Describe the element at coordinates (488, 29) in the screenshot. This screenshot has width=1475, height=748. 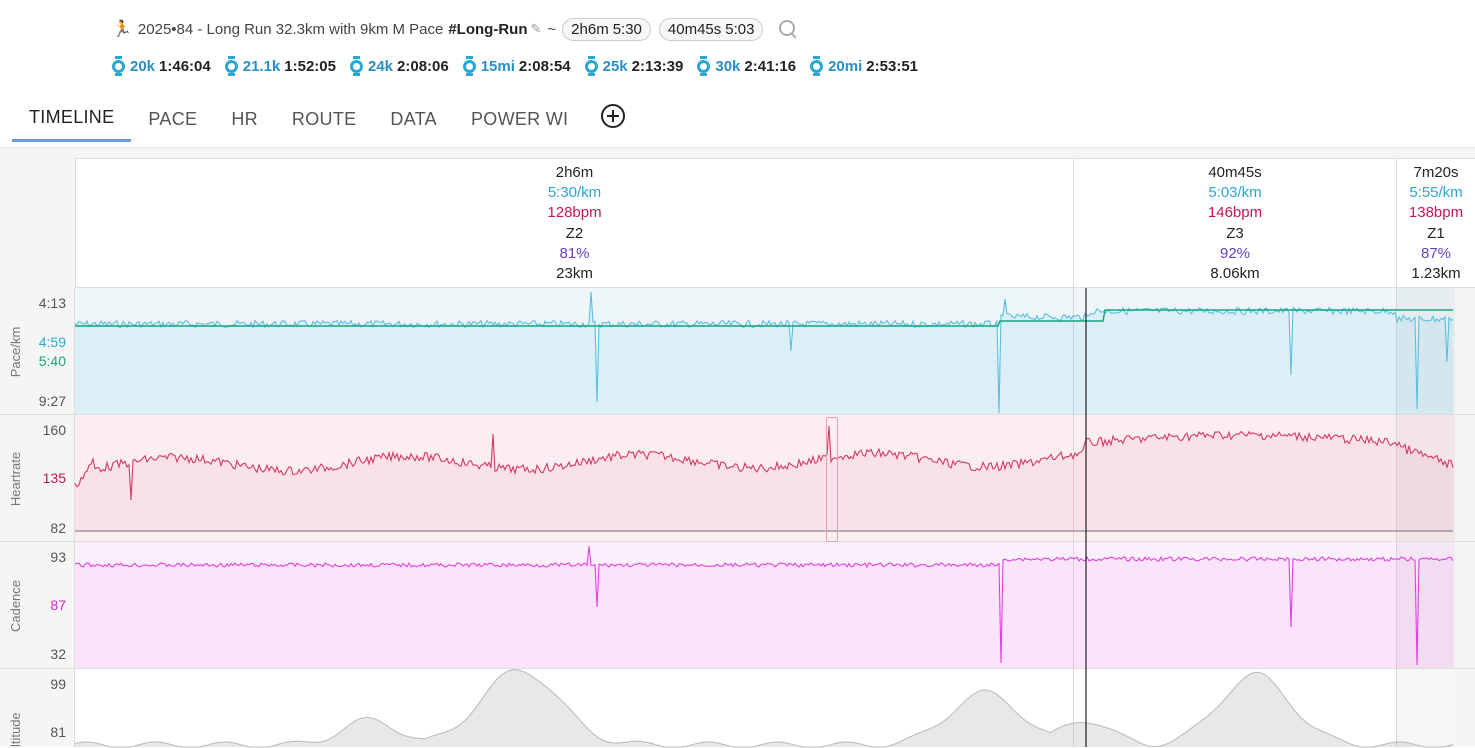
I see `activity-tag: #Long-Run` at that location.